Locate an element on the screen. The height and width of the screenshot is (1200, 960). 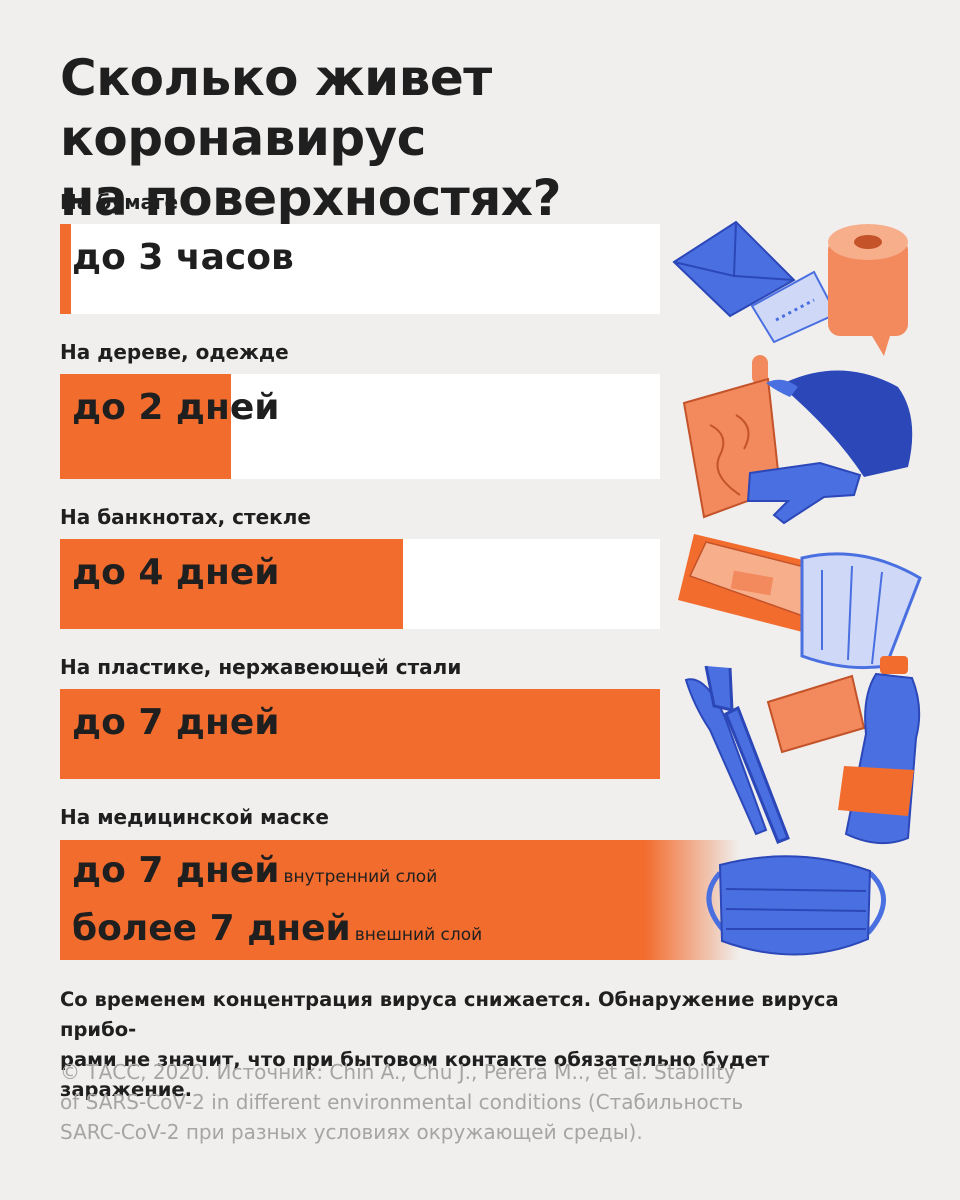
category-label-wood-clothes: На дереве, одежде is located at coordinates (174, 352).